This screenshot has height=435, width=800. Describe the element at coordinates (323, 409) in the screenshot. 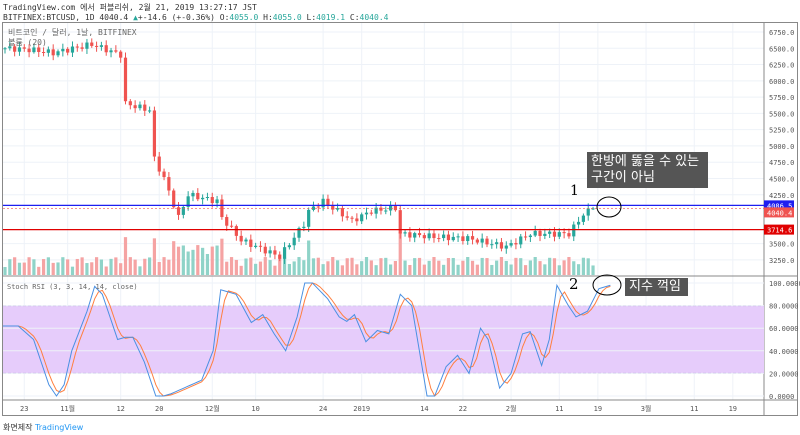

I see `date-label: 24` at that location.